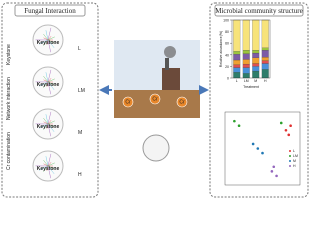  What do you see at coordinates (81, 91) in the screenshot?
I see `group-label: LM` at bounding box center [81, 91].